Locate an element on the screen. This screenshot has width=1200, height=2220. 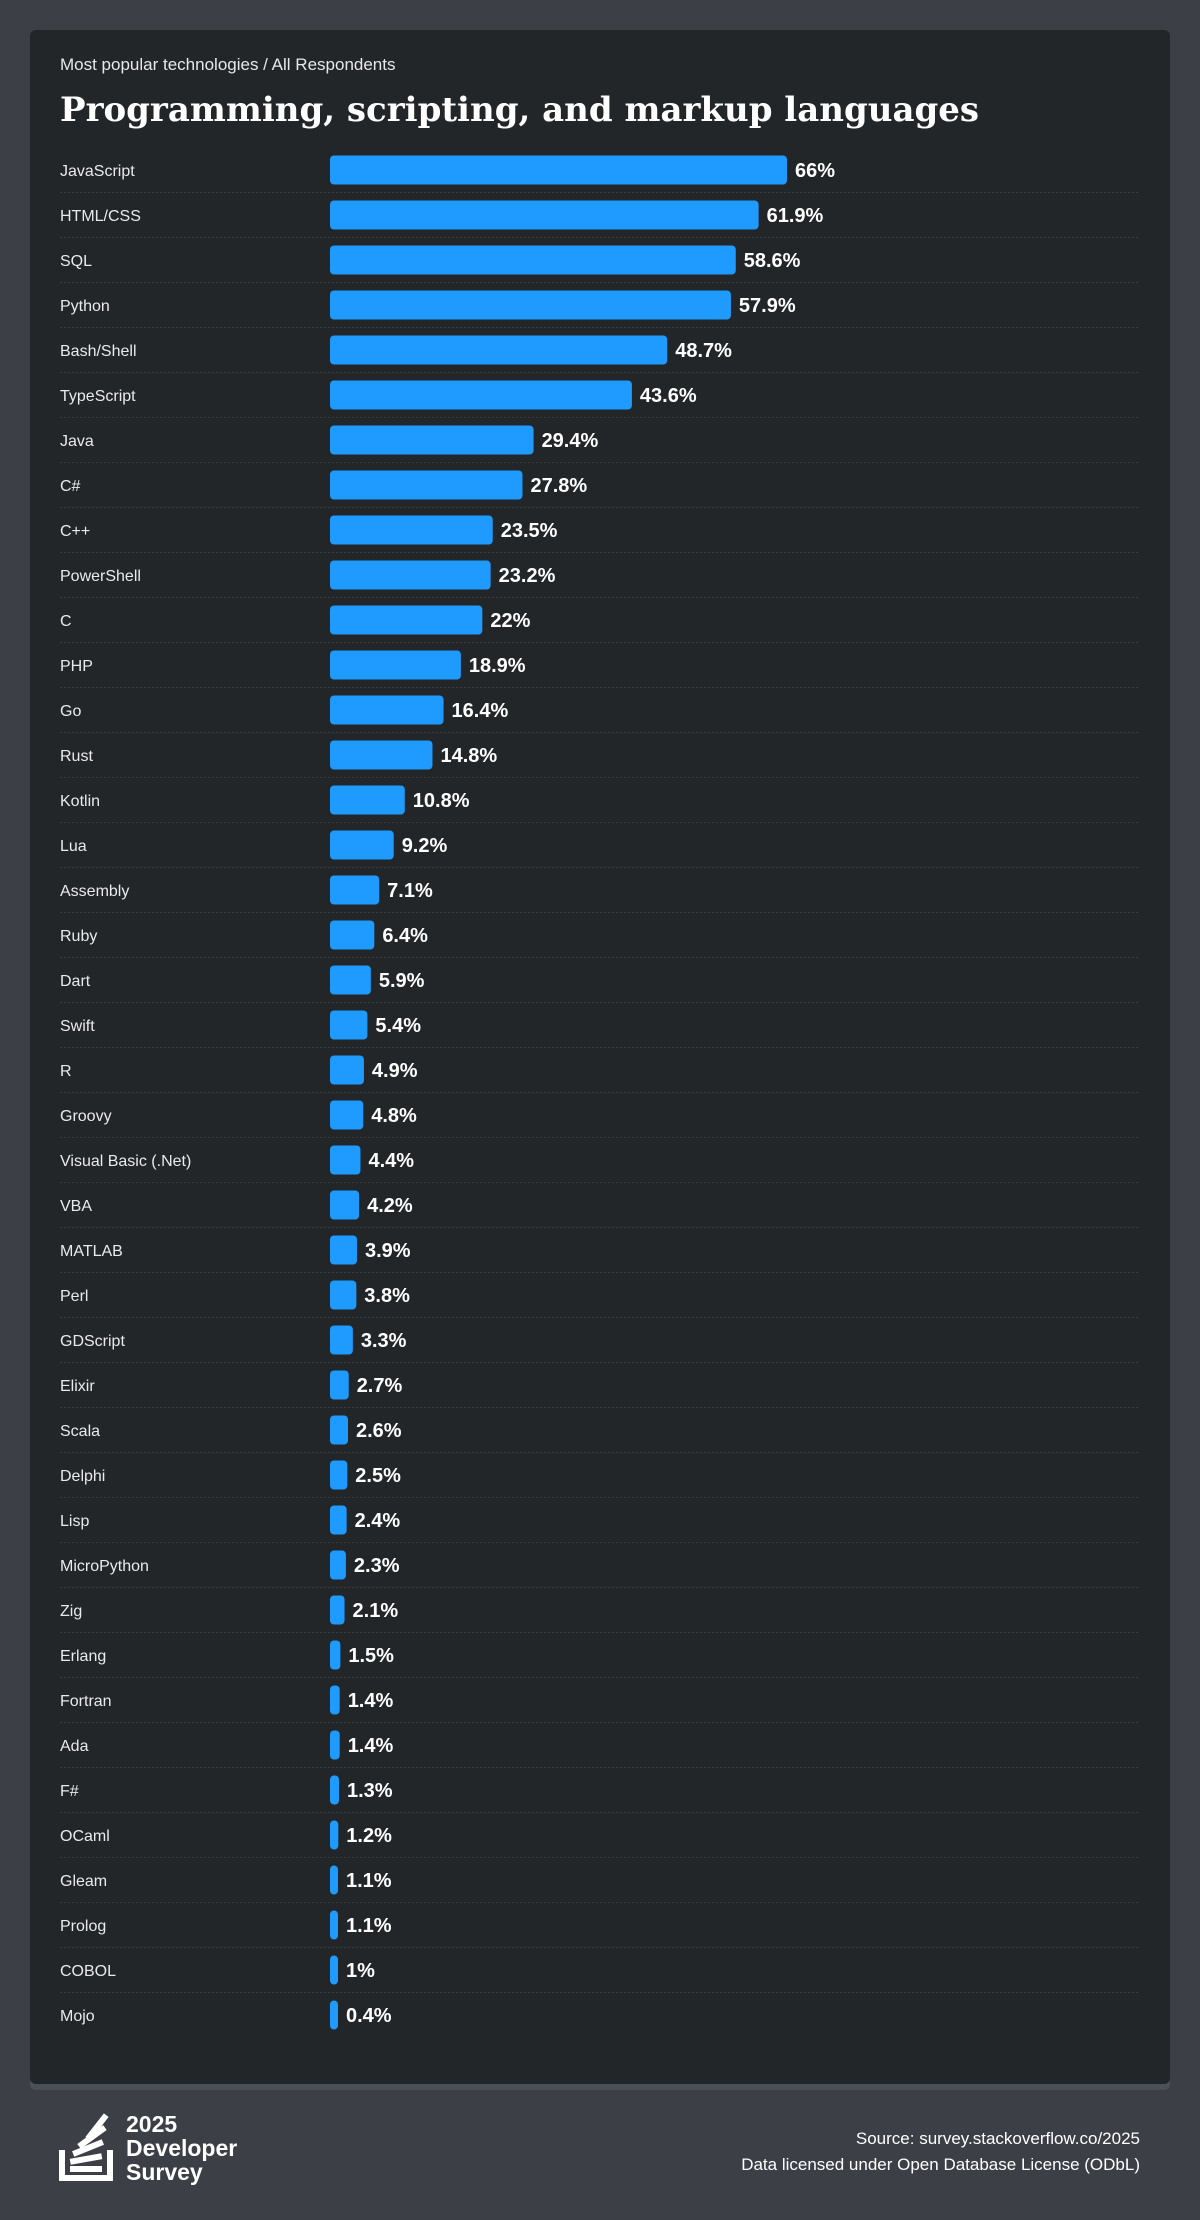
category-label: SQL is located at coordinates (76, 261).